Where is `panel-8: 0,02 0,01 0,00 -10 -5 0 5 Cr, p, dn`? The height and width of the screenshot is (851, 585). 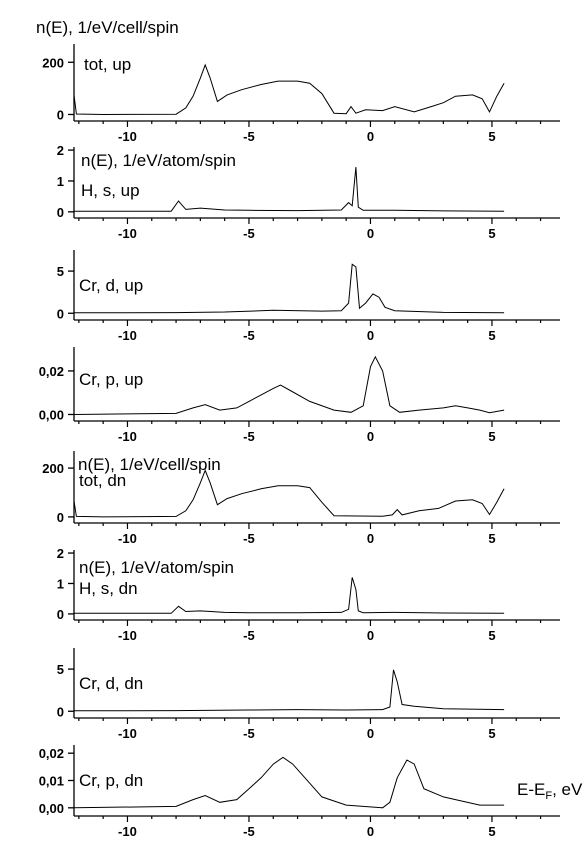 panel-8: 0,02 0,01 0,00 -10 -5 0 5 Cr, p, dn is located at coordinates (299, 792).